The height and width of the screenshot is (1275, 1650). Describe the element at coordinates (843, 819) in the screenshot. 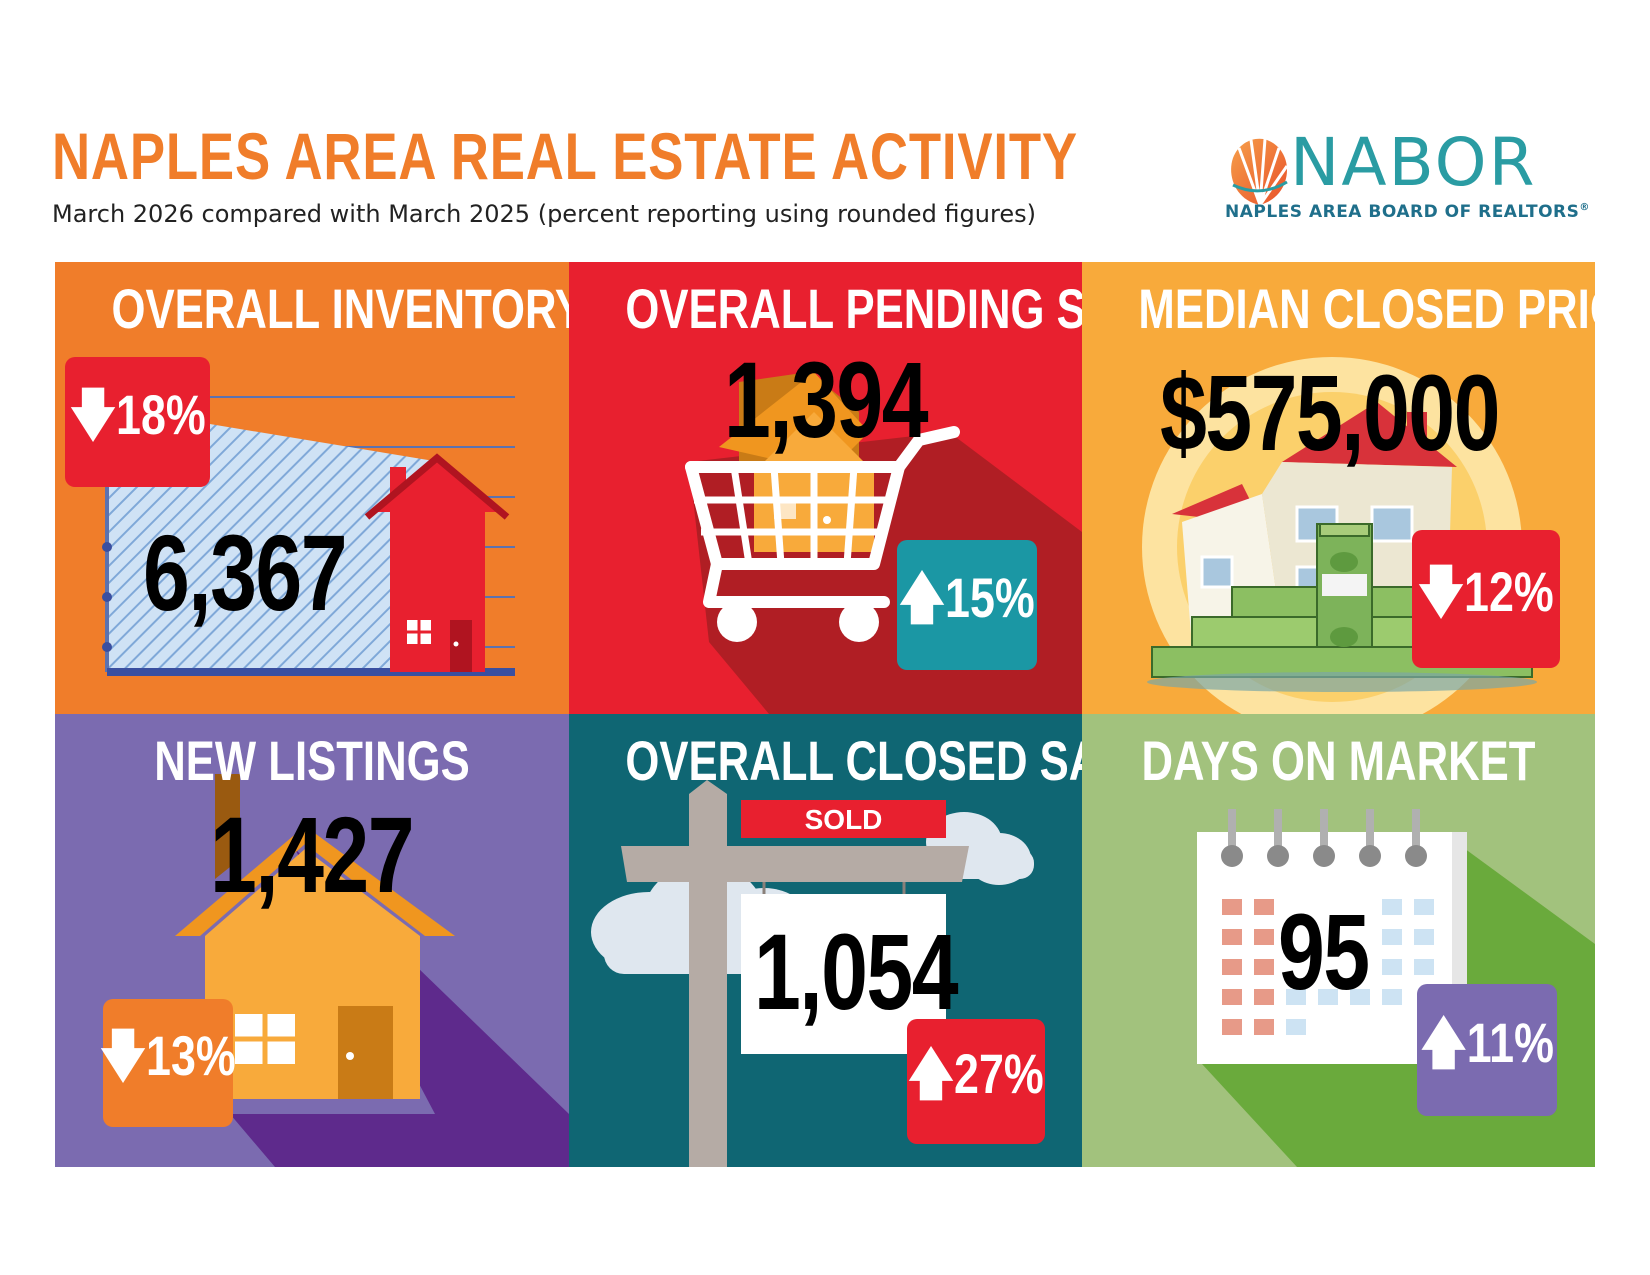

I see `sold-sign-label: SOLD` at that location.